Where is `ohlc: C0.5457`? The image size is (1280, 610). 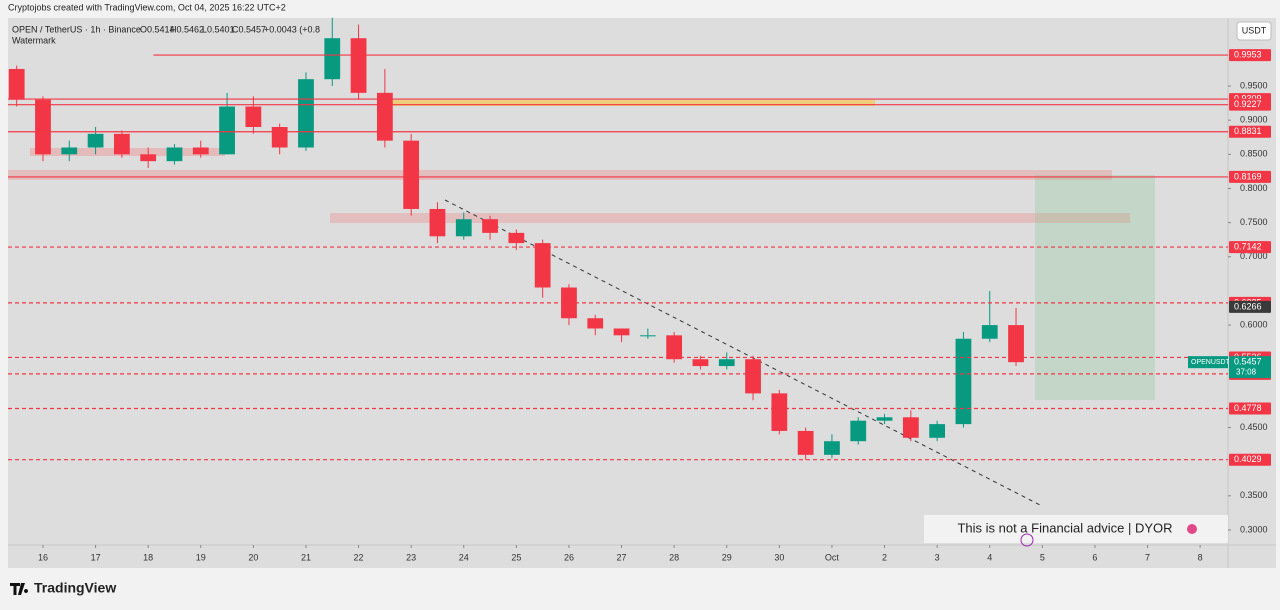 ohlc: C0.5457 is located at coordinates (249, 29).